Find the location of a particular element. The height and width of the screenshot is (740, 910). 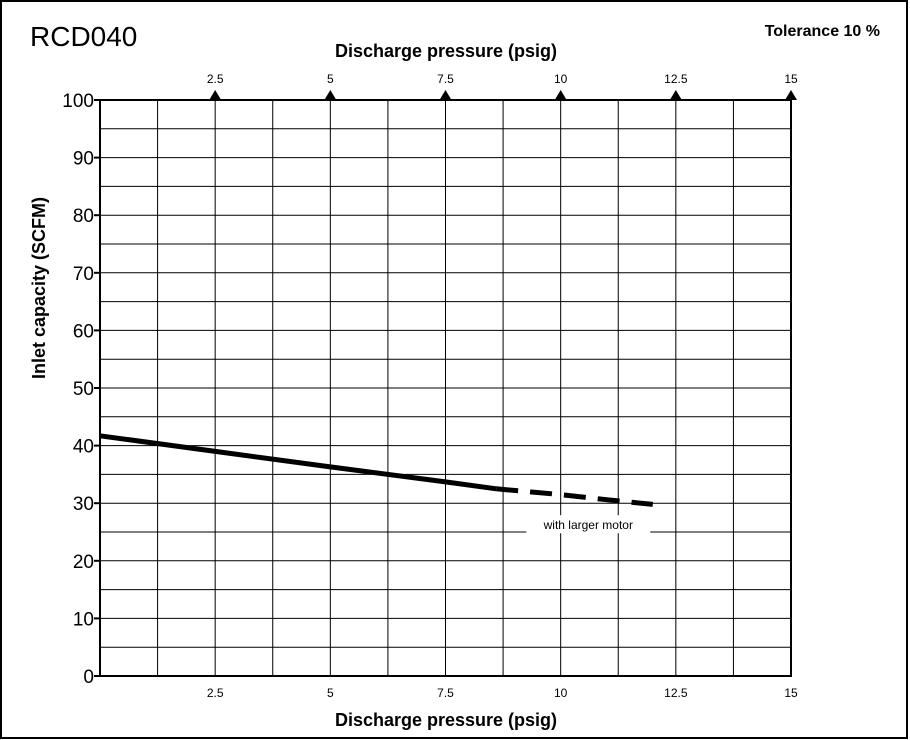

y-tick-label: 20 is located at coordinates (83, 562).